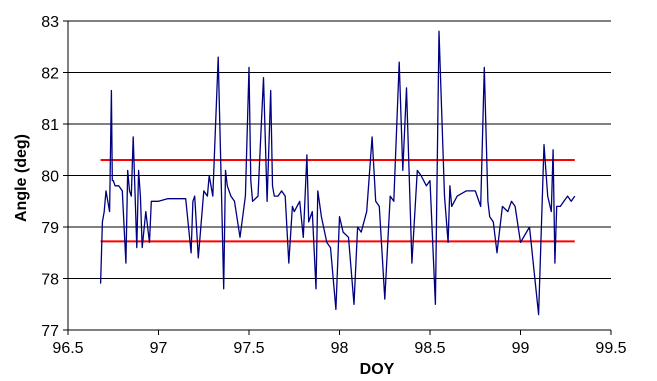 This screenshot has height=381, width=657. I want to click on x-tick-label: 97.5, so click(248, 348).